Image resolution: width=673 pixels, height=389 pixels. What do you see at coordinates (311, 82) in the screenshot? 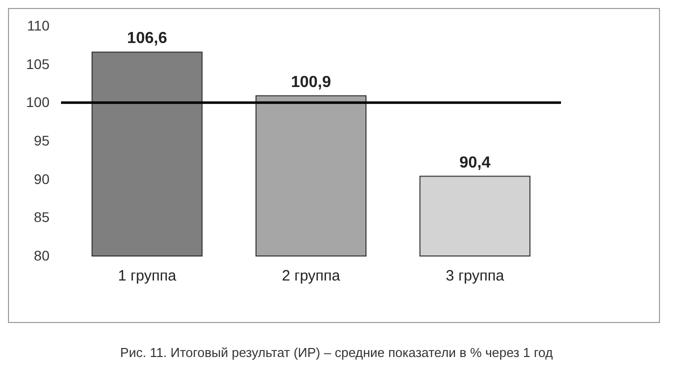
I see `data-label: 100,9` at bounding box center [311, 82].